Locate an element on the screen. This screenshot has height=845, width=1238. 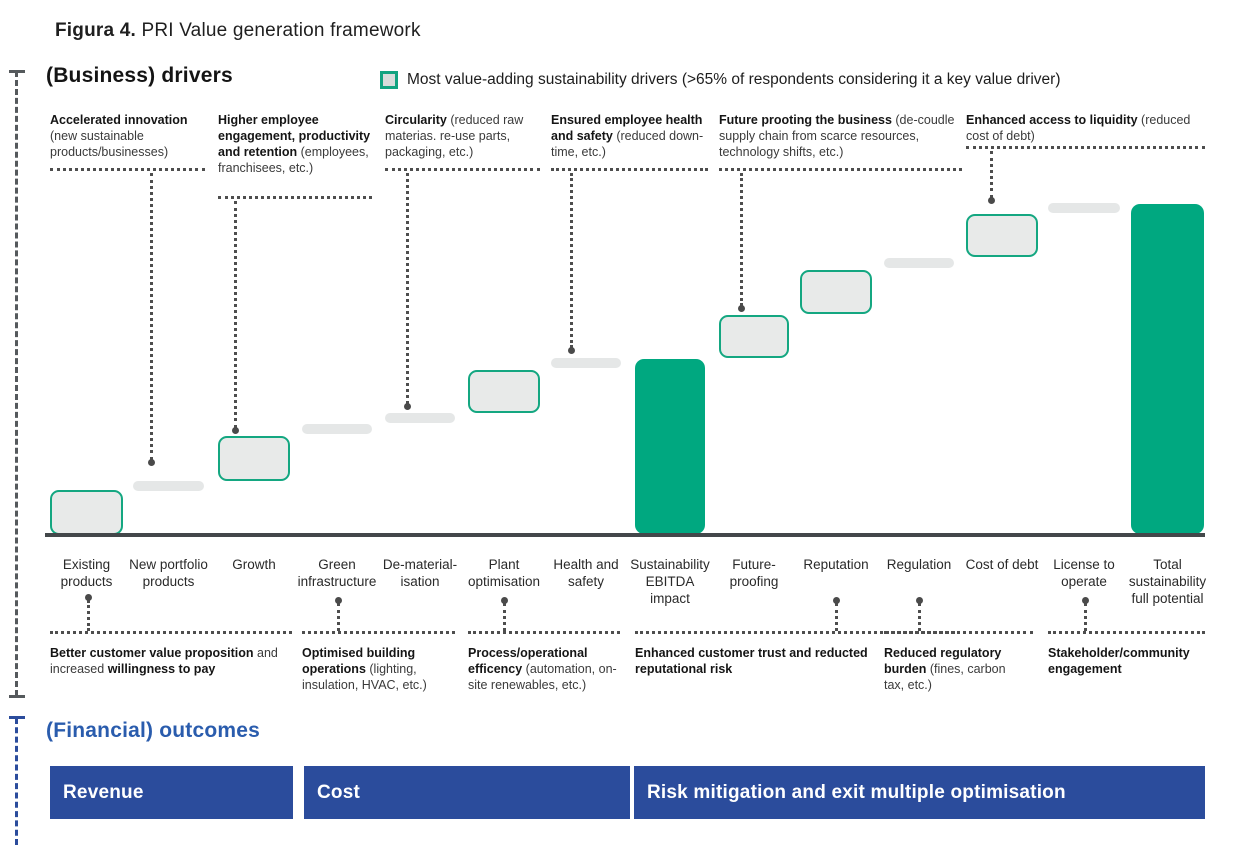
axis-label-plant-optimisation: Plant optimisation is located at coordinates (504, 573).